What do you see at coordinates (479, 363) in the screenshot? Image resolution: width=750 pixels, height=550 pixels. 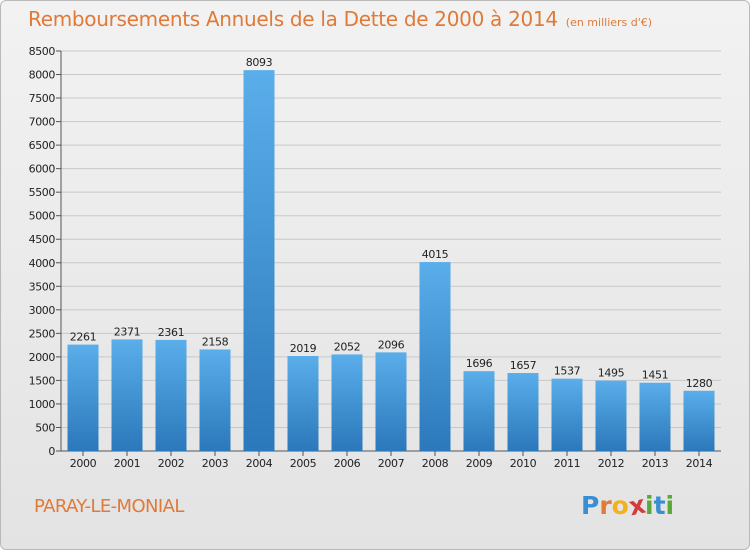 I see `value-label-2009: 1696` at bounding box center [479, 363].